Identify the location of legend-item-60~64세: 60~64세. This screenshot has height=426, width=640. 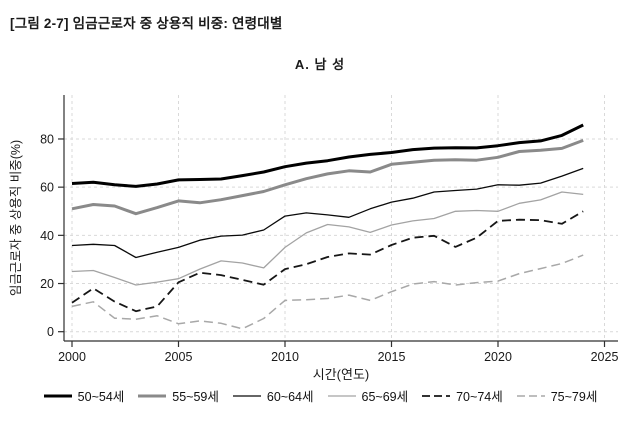
(273, 395).